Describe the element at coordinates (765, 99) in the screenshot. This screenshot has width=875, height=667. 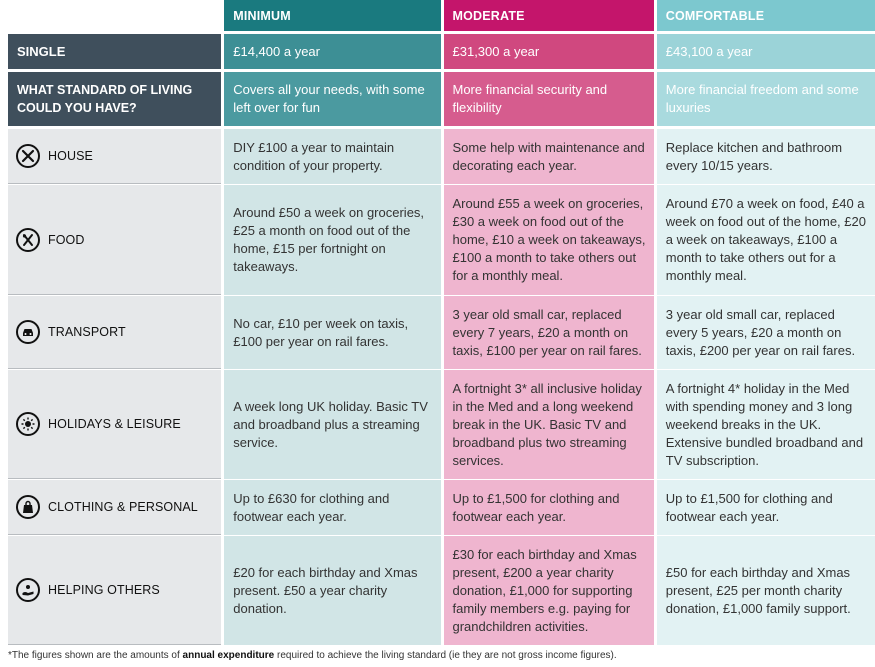
I see `standard-comfortable: More financial freedom and some luxuries` at that location.